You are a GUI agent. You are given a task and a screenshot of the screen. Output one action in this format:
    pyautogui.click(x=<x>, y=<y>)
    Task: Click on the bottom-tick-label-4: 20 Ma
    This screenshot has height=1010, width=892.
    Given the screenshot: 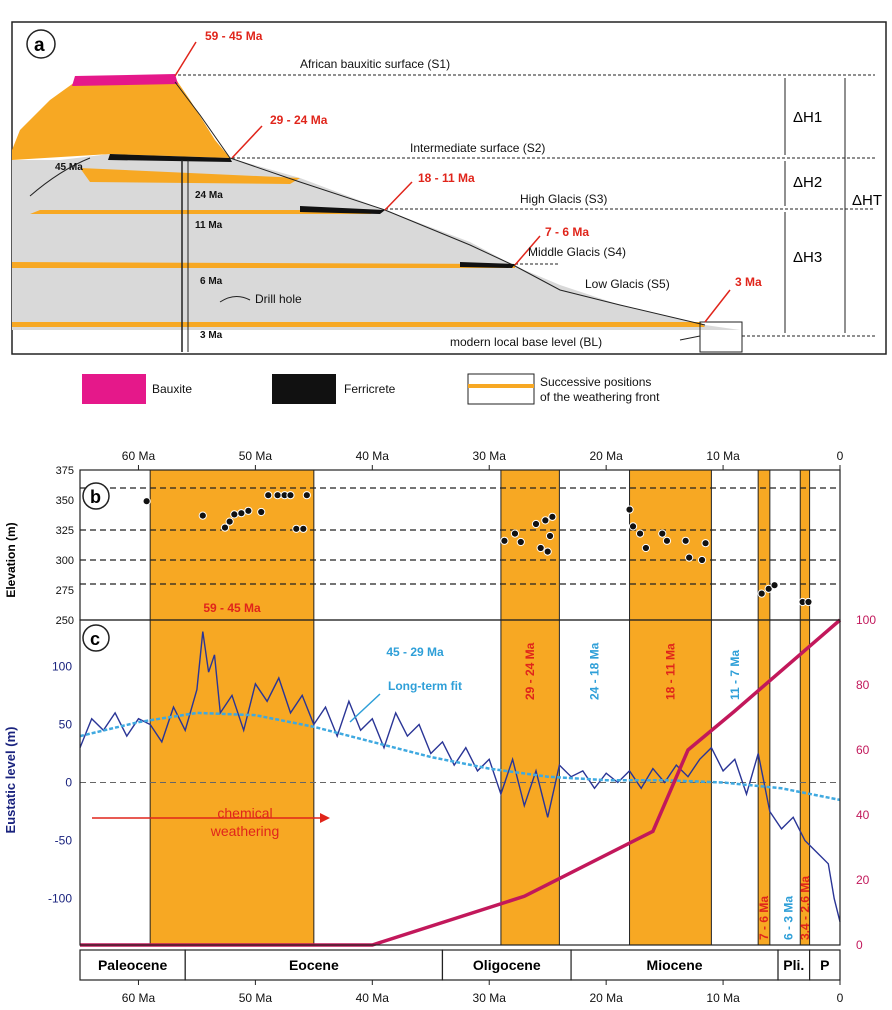 What is the action you would take?
    pyautogui.click(x=606, y=998)
    